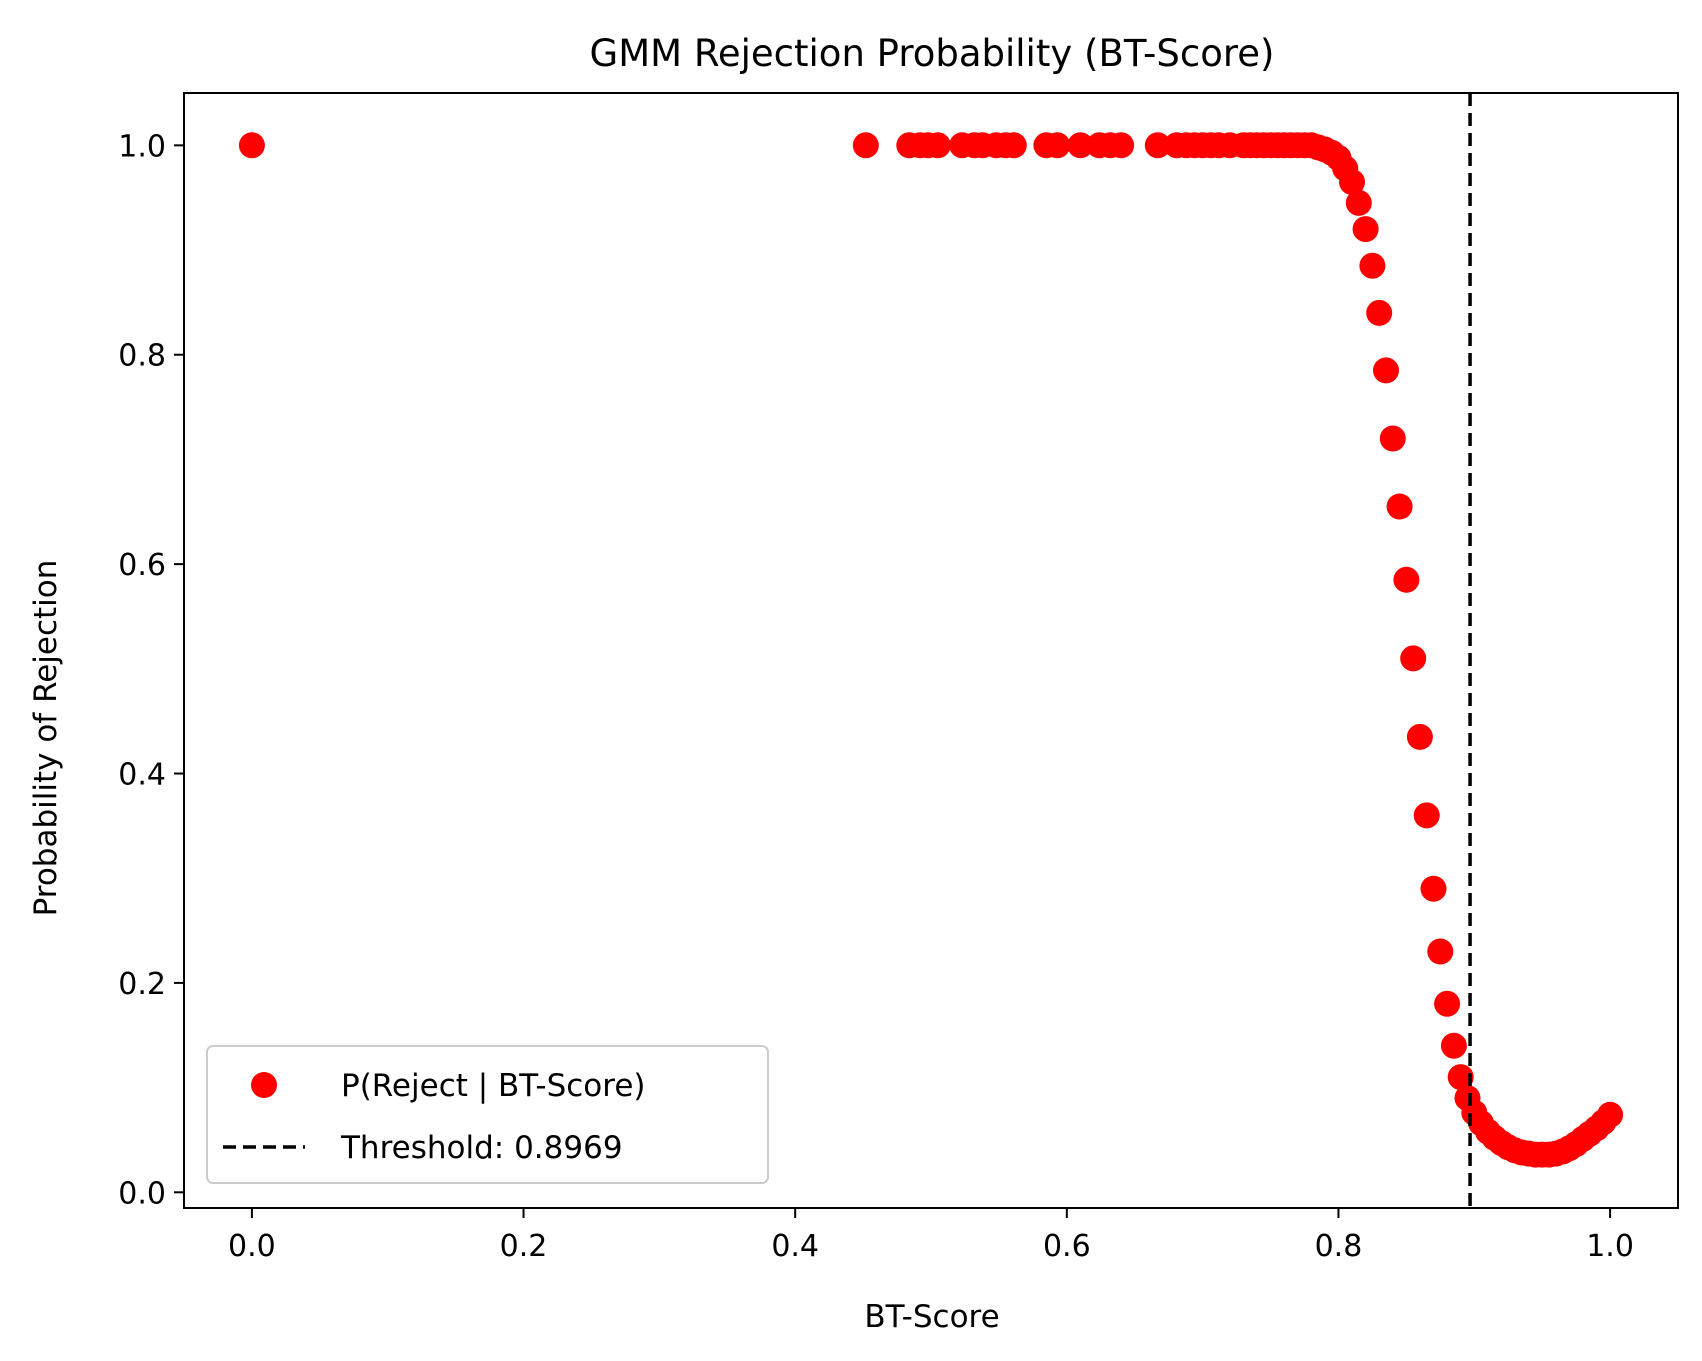 The height and width of the screenshot is (1361, 1702). I want to click on legend-label-threshold: Threshold: 0.8969, so click(481, 1148).